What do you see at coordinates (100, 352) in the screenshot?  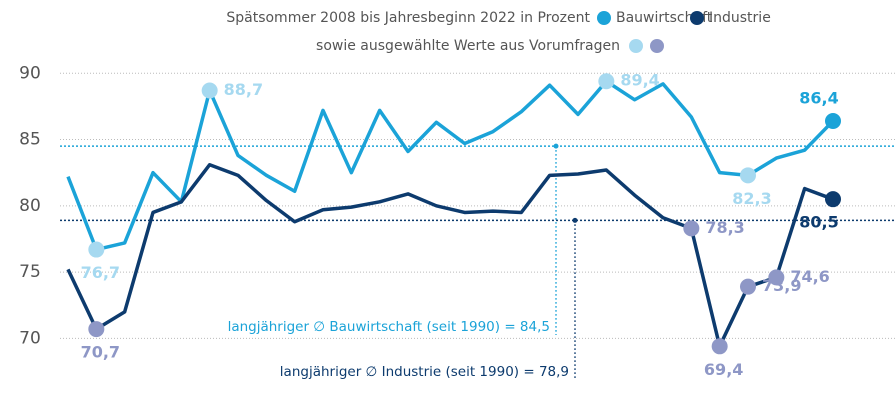 I see `value-label: 70,7` at bounding box center [100, 352].